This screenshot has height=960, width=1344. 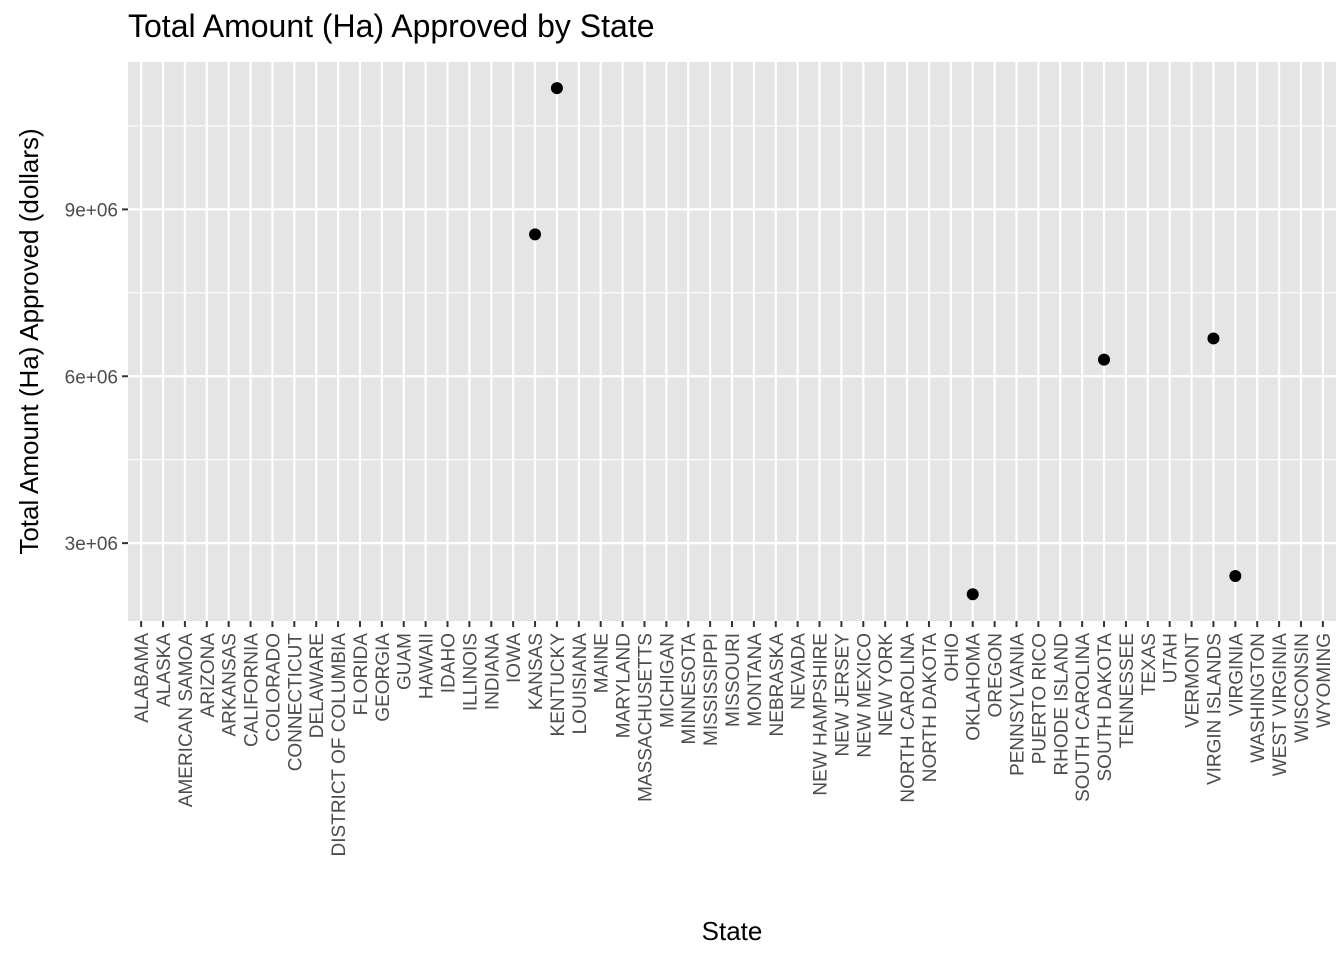 What do you see at coordinates (1039, 698) in the screenshot?
I see `x-tick-label: PUERTO RICO` at bounding box center [1039, 698].